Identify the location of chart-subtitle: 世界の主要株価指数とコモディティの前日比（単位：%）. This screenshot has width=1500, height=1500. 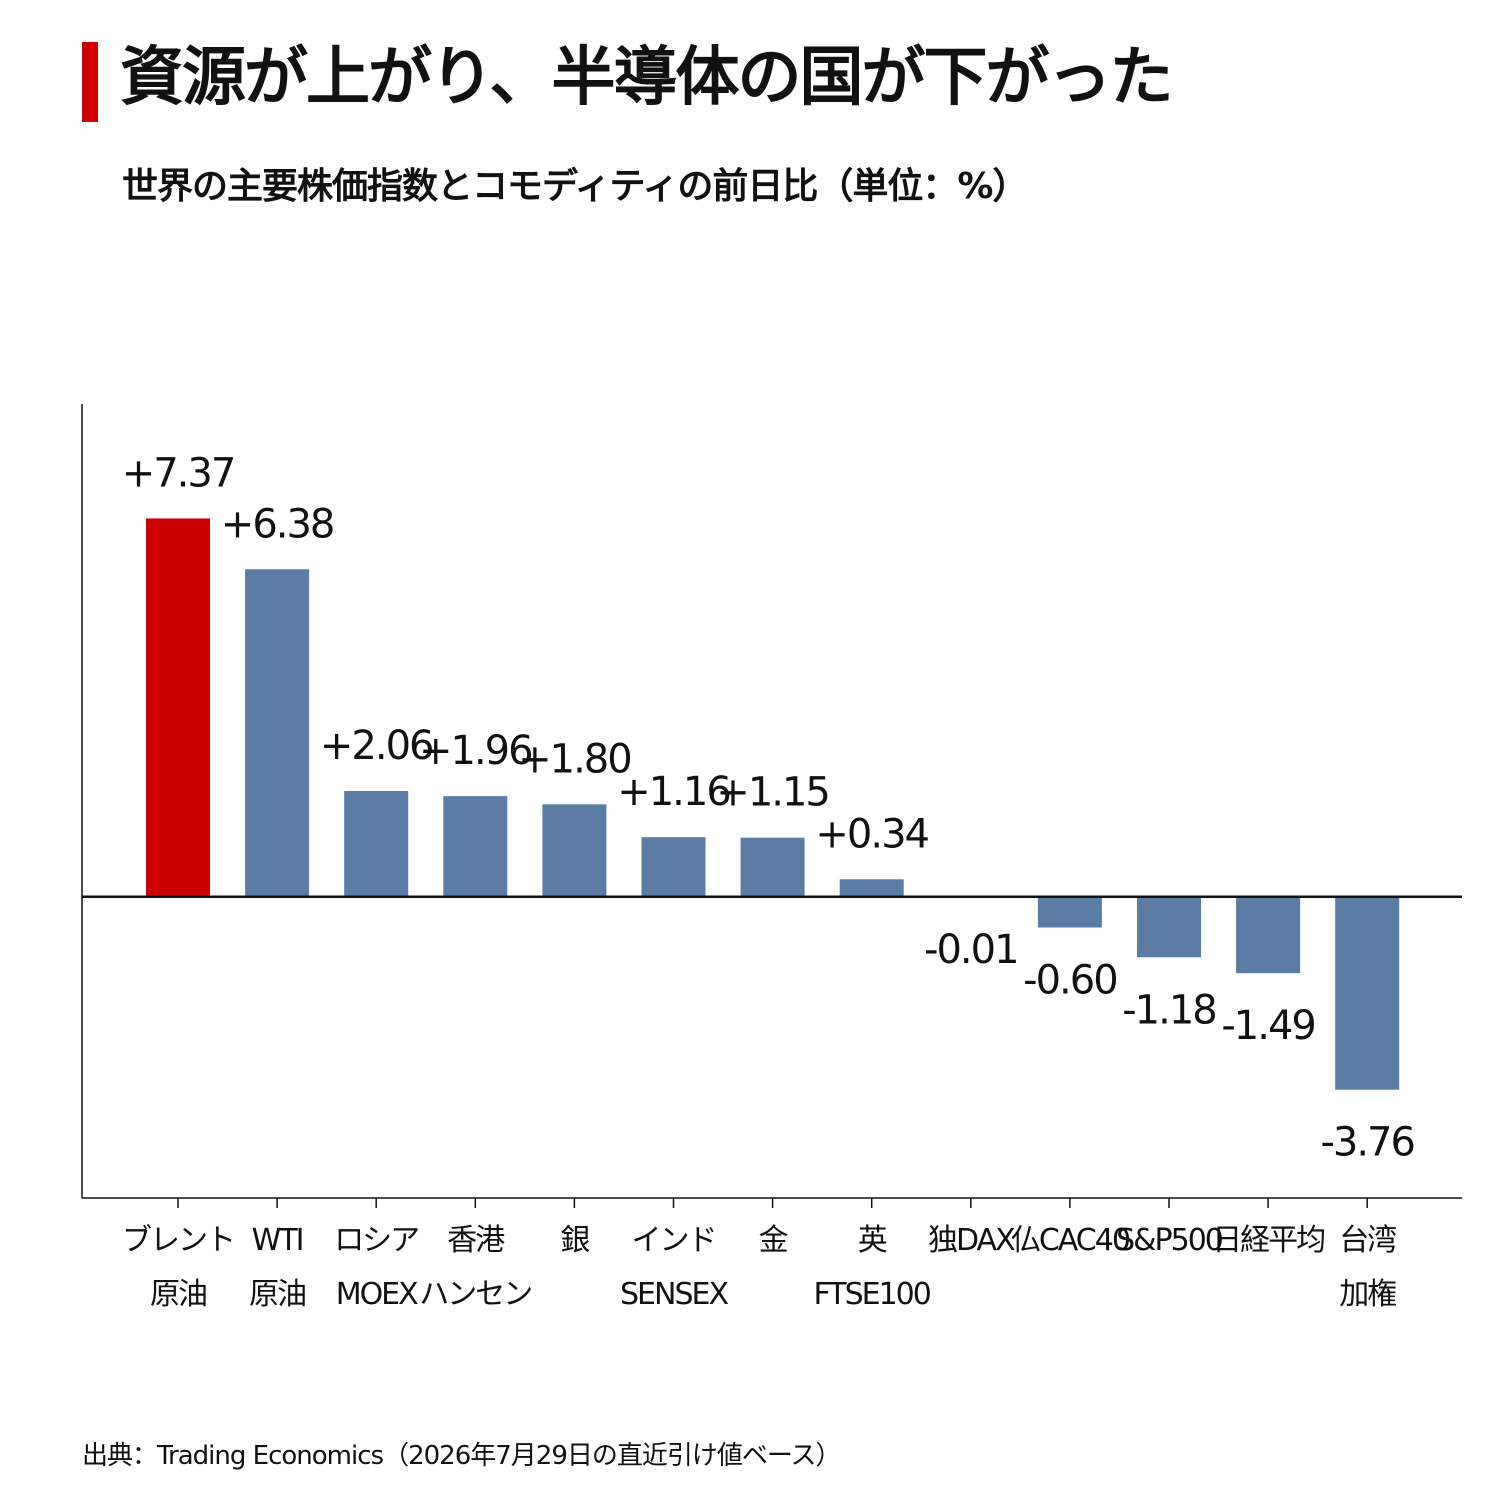
(575, 186).